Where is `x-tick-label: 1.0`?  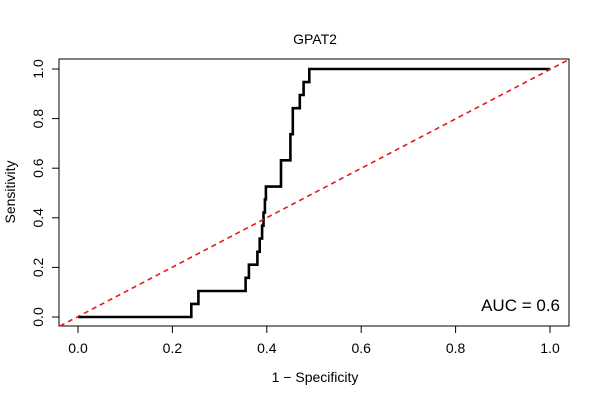
x-tick-label: 1.0 is located at coordinates (550, 348).